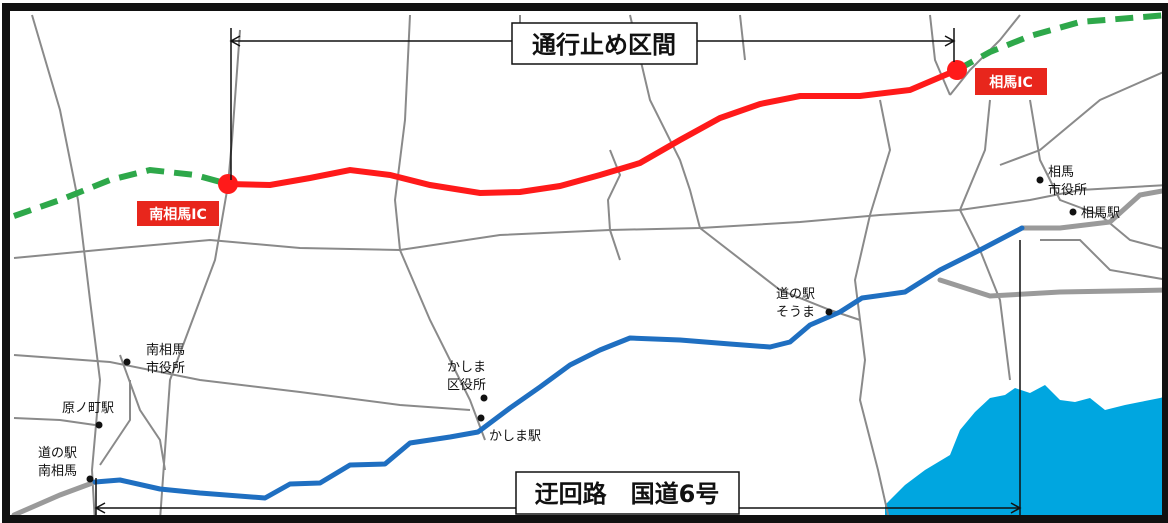  I want to click on sea-area, so click(1026, 454).